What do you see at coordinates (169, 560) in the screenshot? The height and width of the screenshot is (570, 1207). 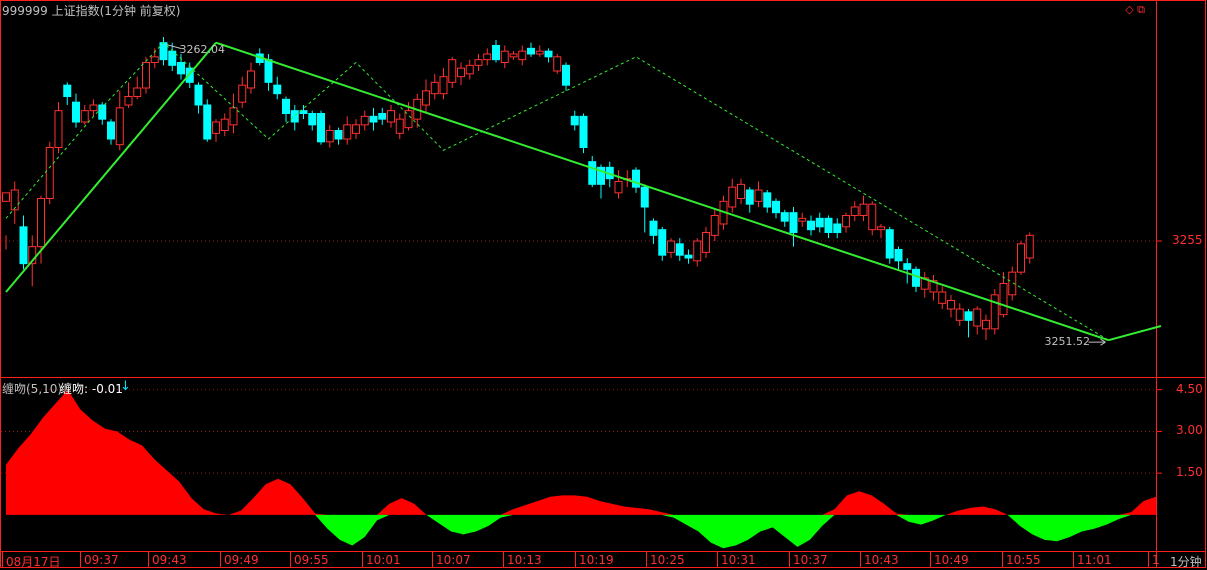 I see `time-tick-label: 09:43` at bounding box center [169, 560].